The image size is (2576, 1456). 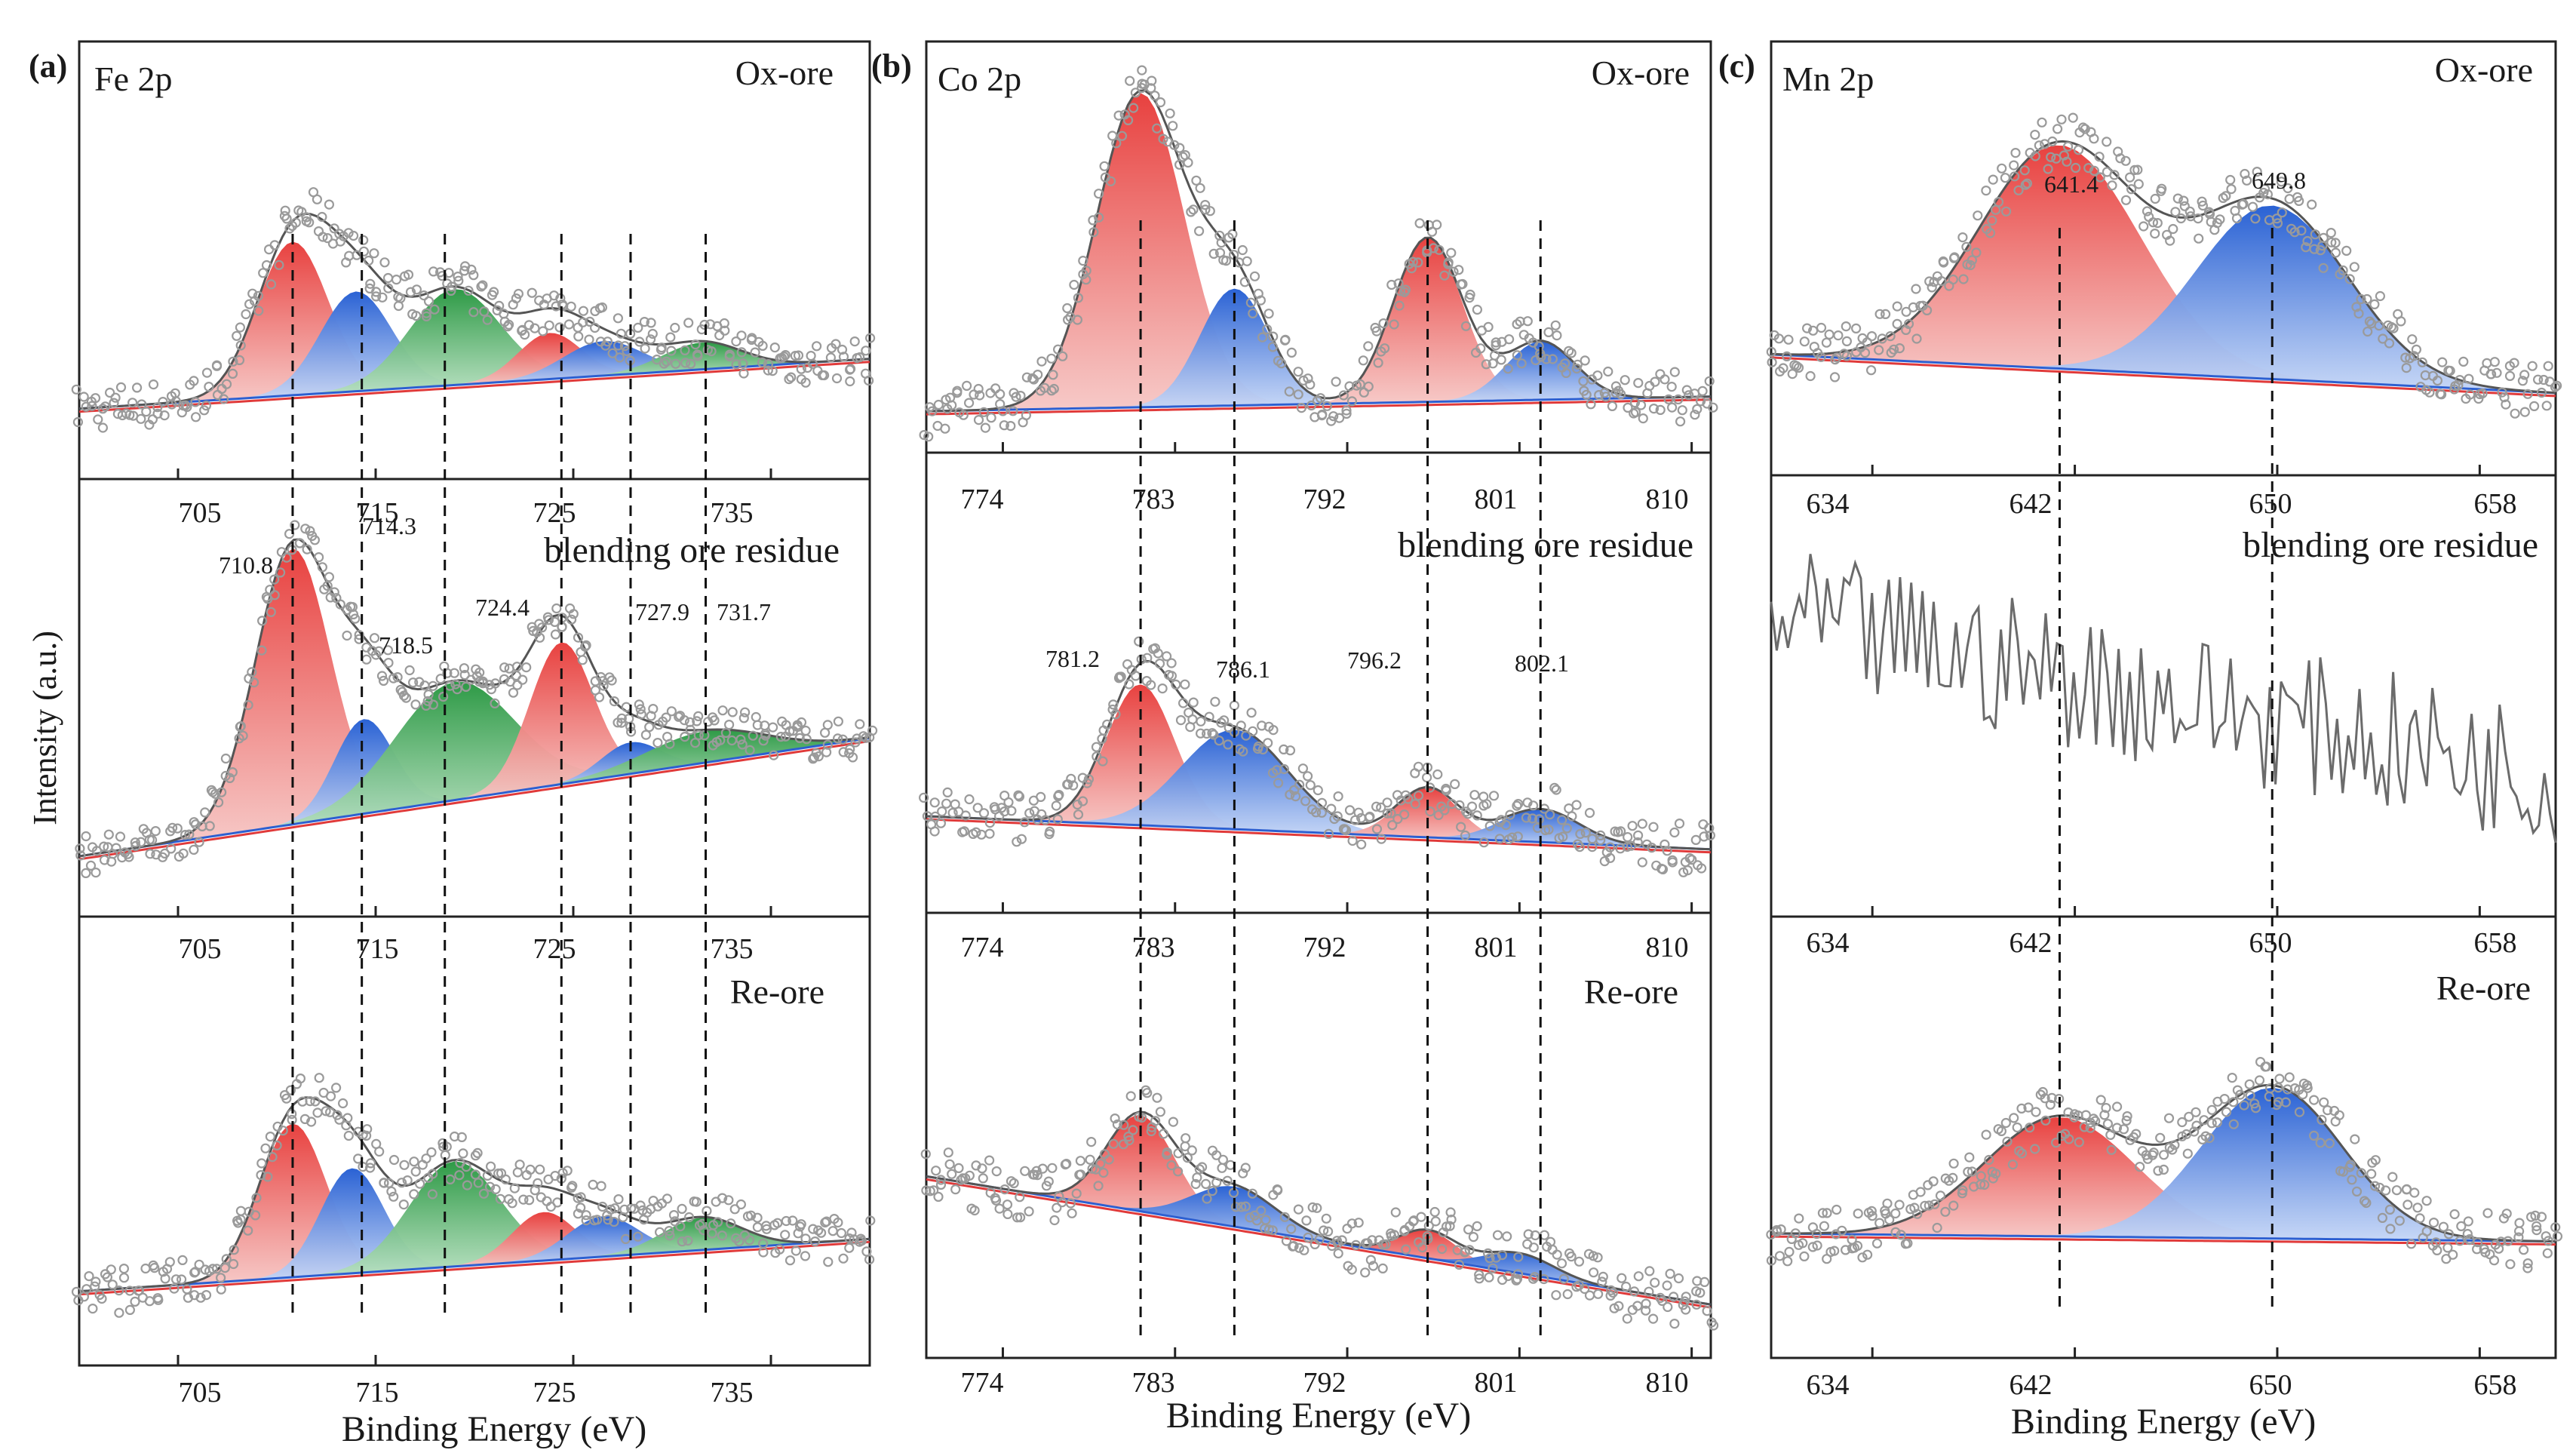 I want to click on tick-label: 705, so click(x=200, y=949).